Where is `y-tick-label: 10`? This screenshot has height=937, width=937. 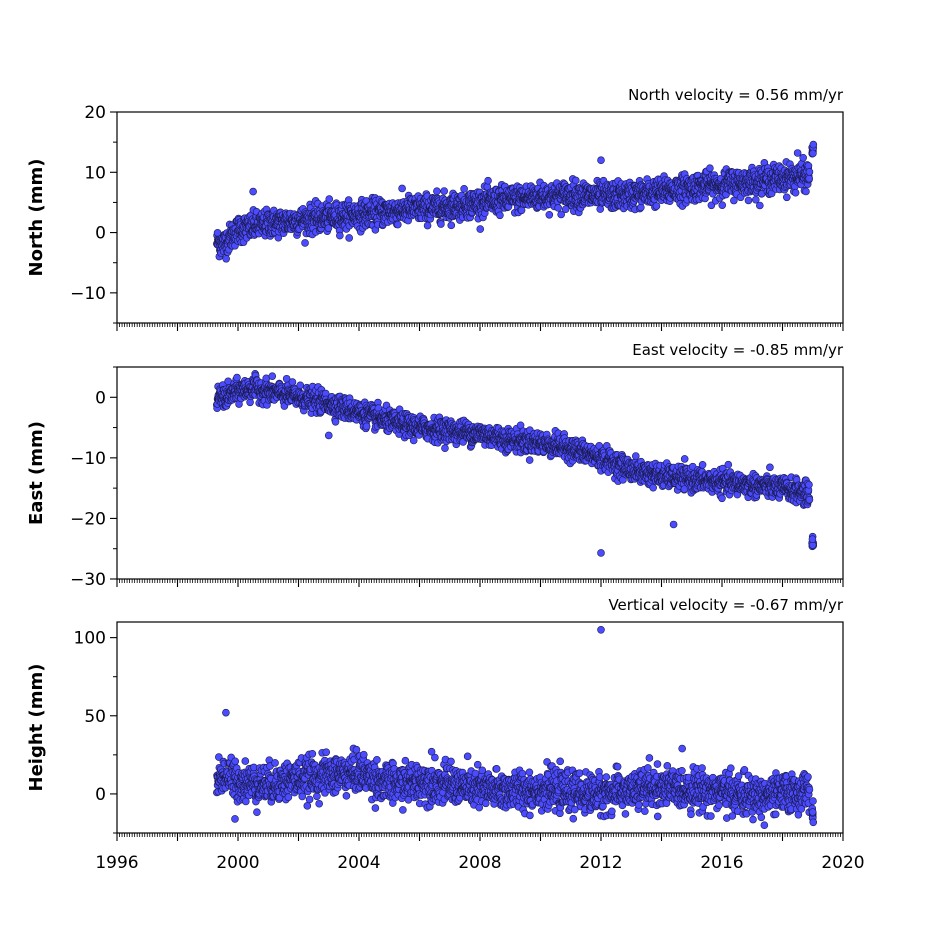 y-tick-label: 10 is located at coordinates (95, 173).